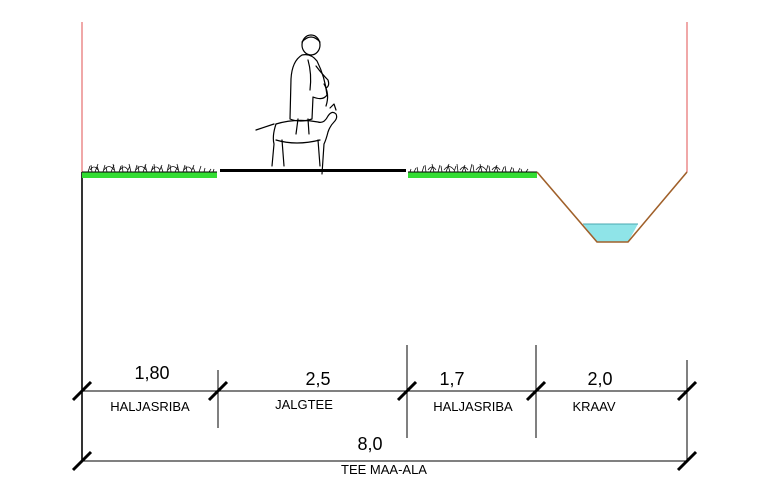 This screenshot has width=761, height=486. What do you see at coordinates (384, 461) in the screenshot?
I see `total-dimension-line` at bounding box center [384, 461].